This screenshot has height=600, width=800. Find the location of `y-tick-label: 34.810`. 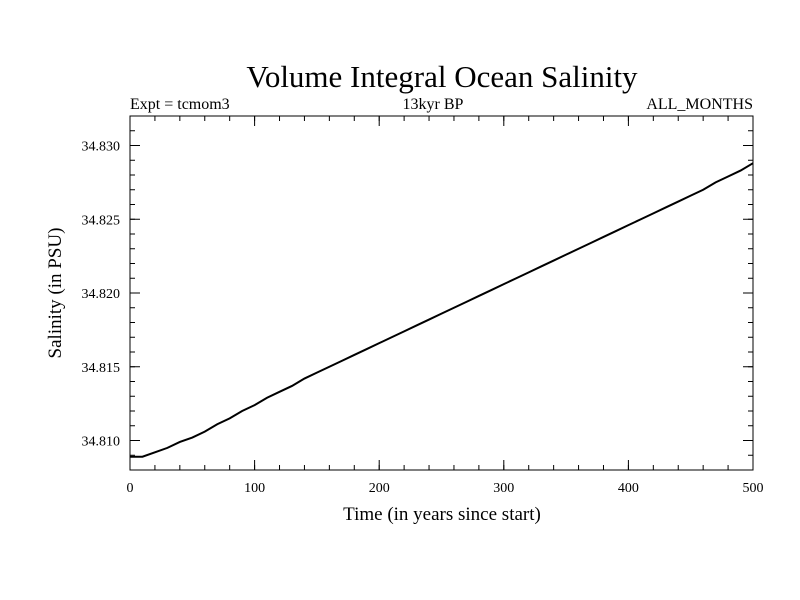

y-tick-label: 34.810 is located at coordinates (101, 442).